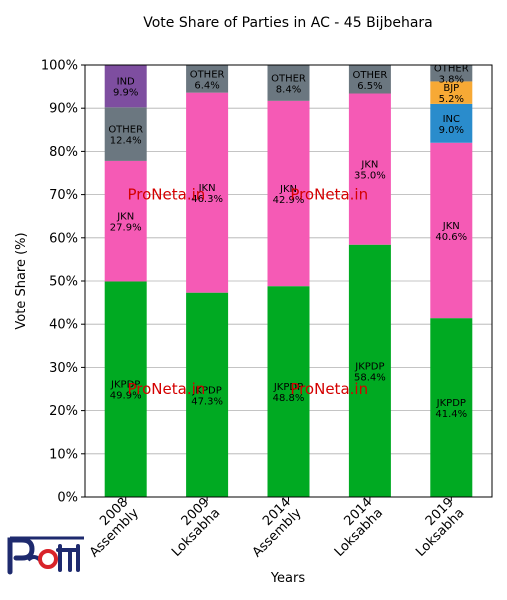 The image size is (507, 600). What do you see at coordinates (45, 555) in the screenshot?
I see `proneta-logo-icon` at bounding box center [45, 555].